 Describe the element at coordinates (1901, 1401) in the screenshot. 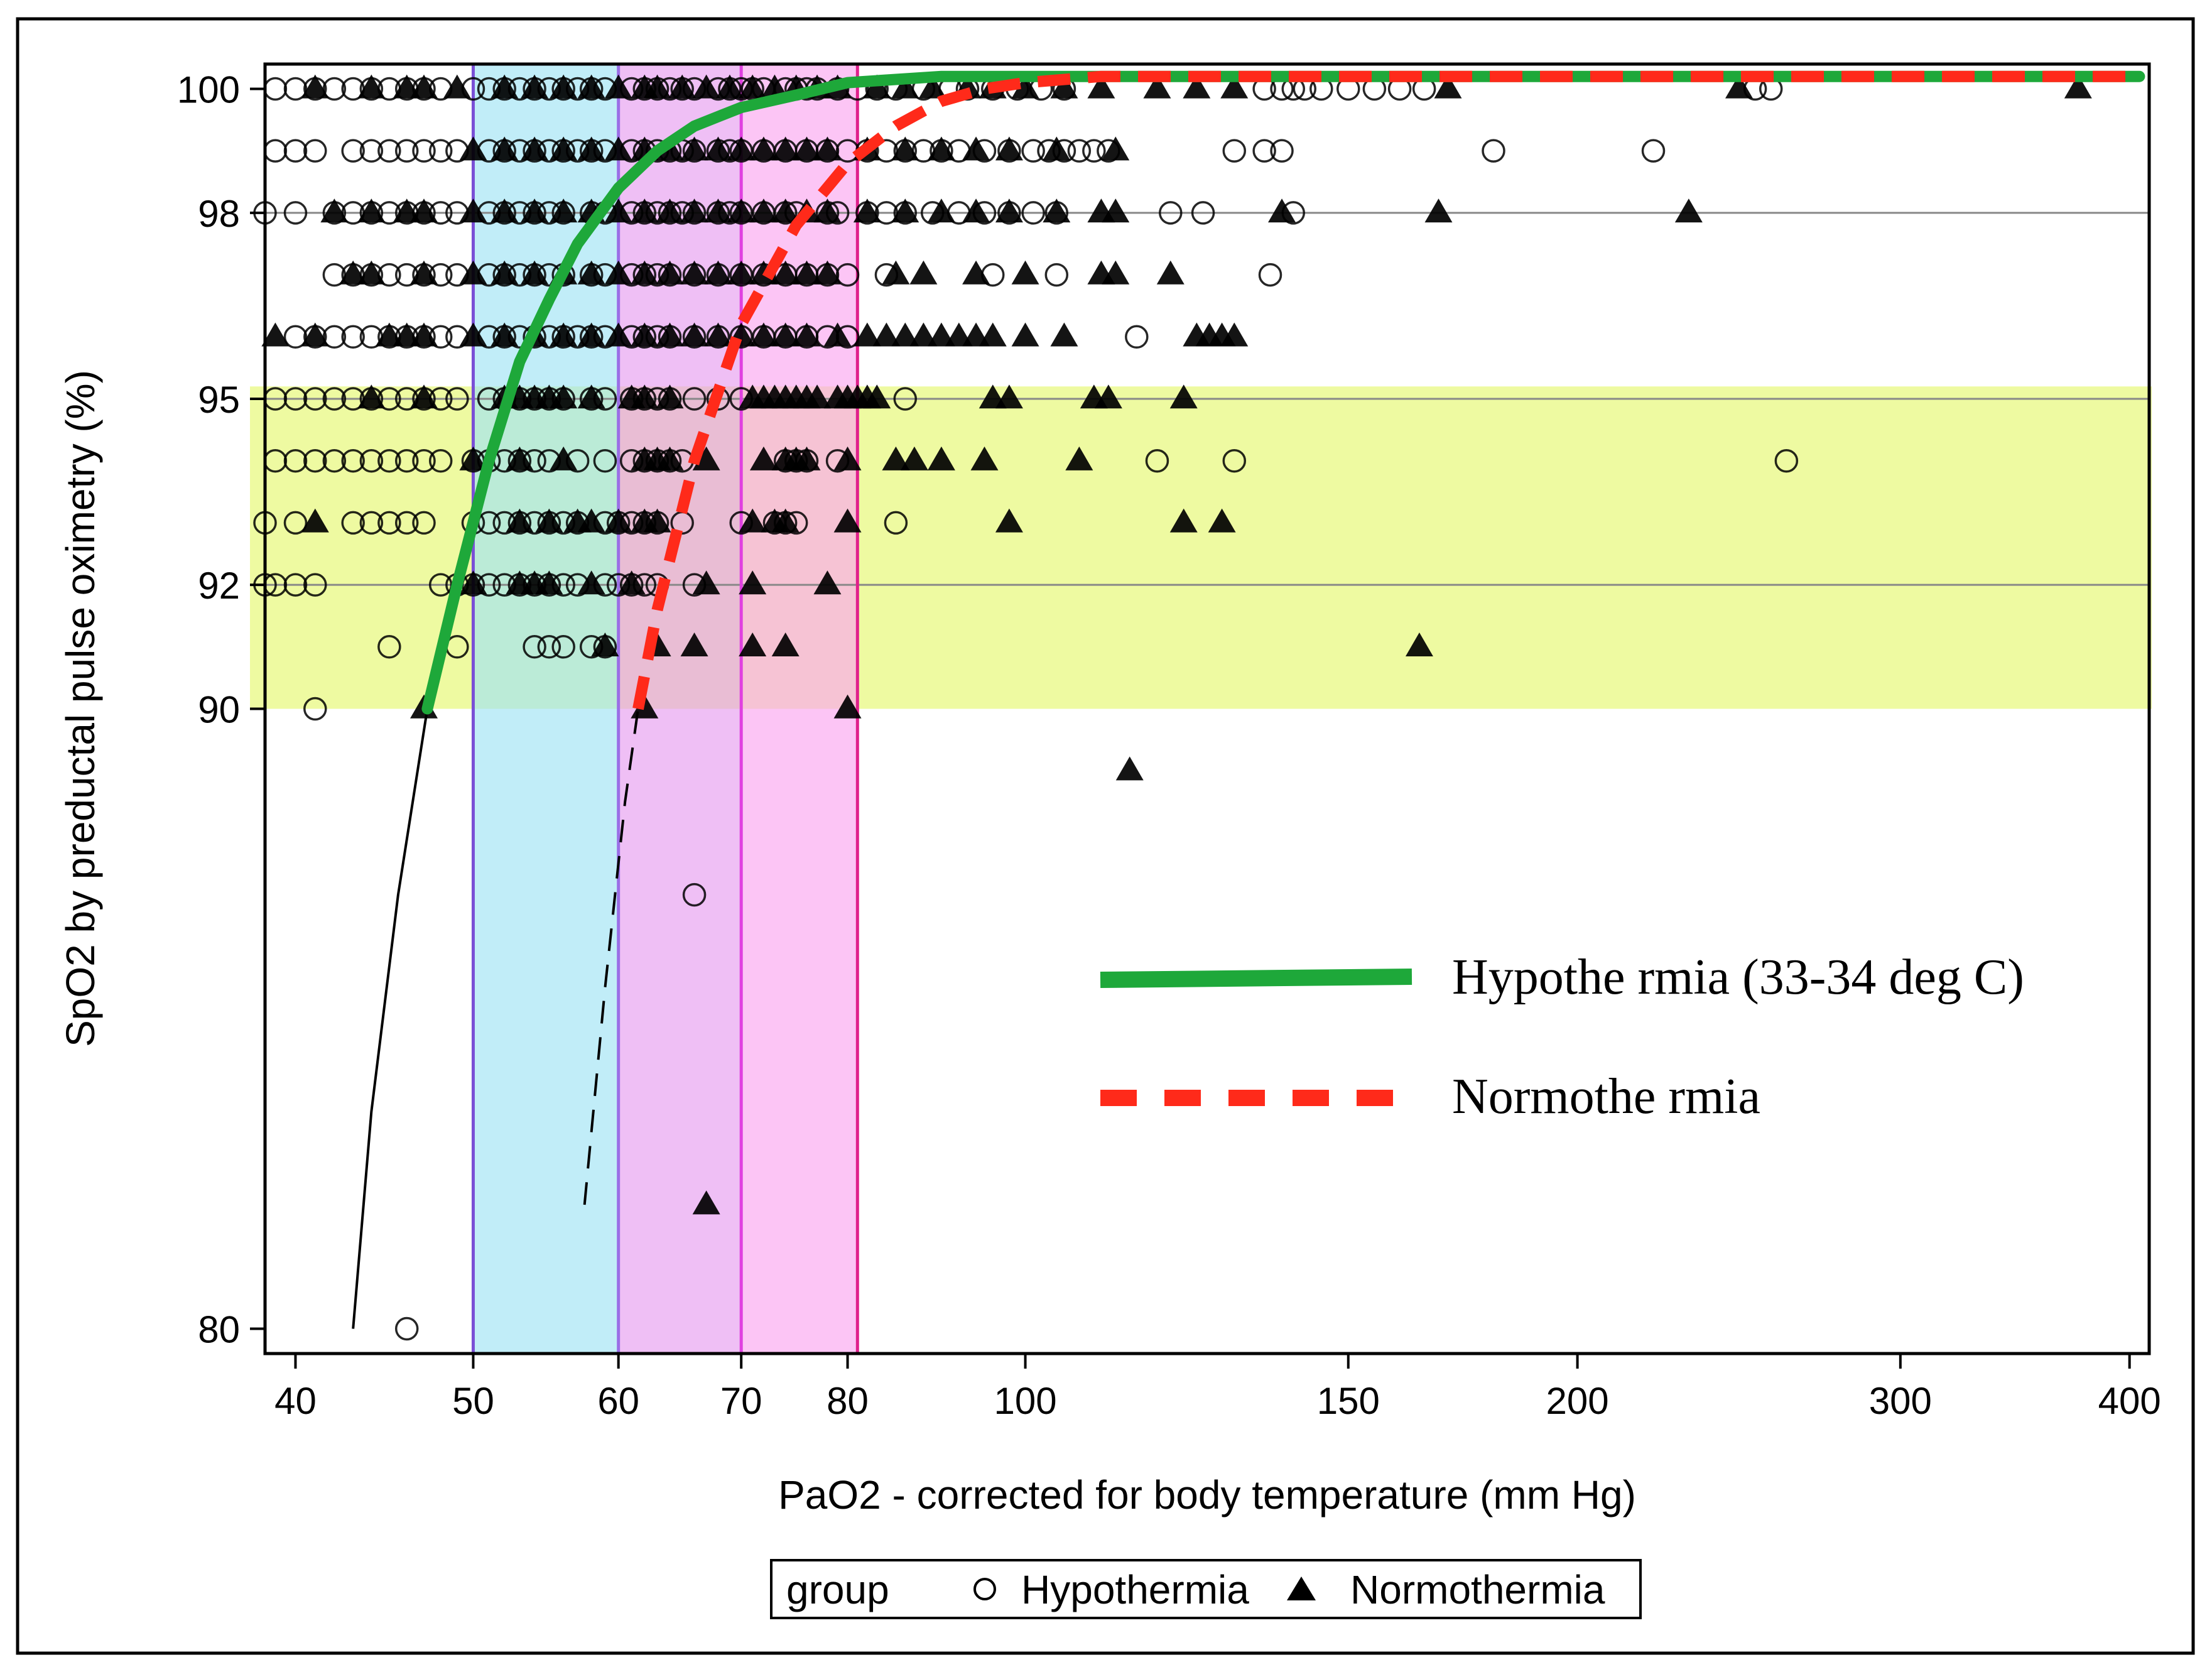

I see `x-tick-label: 300` at that location.